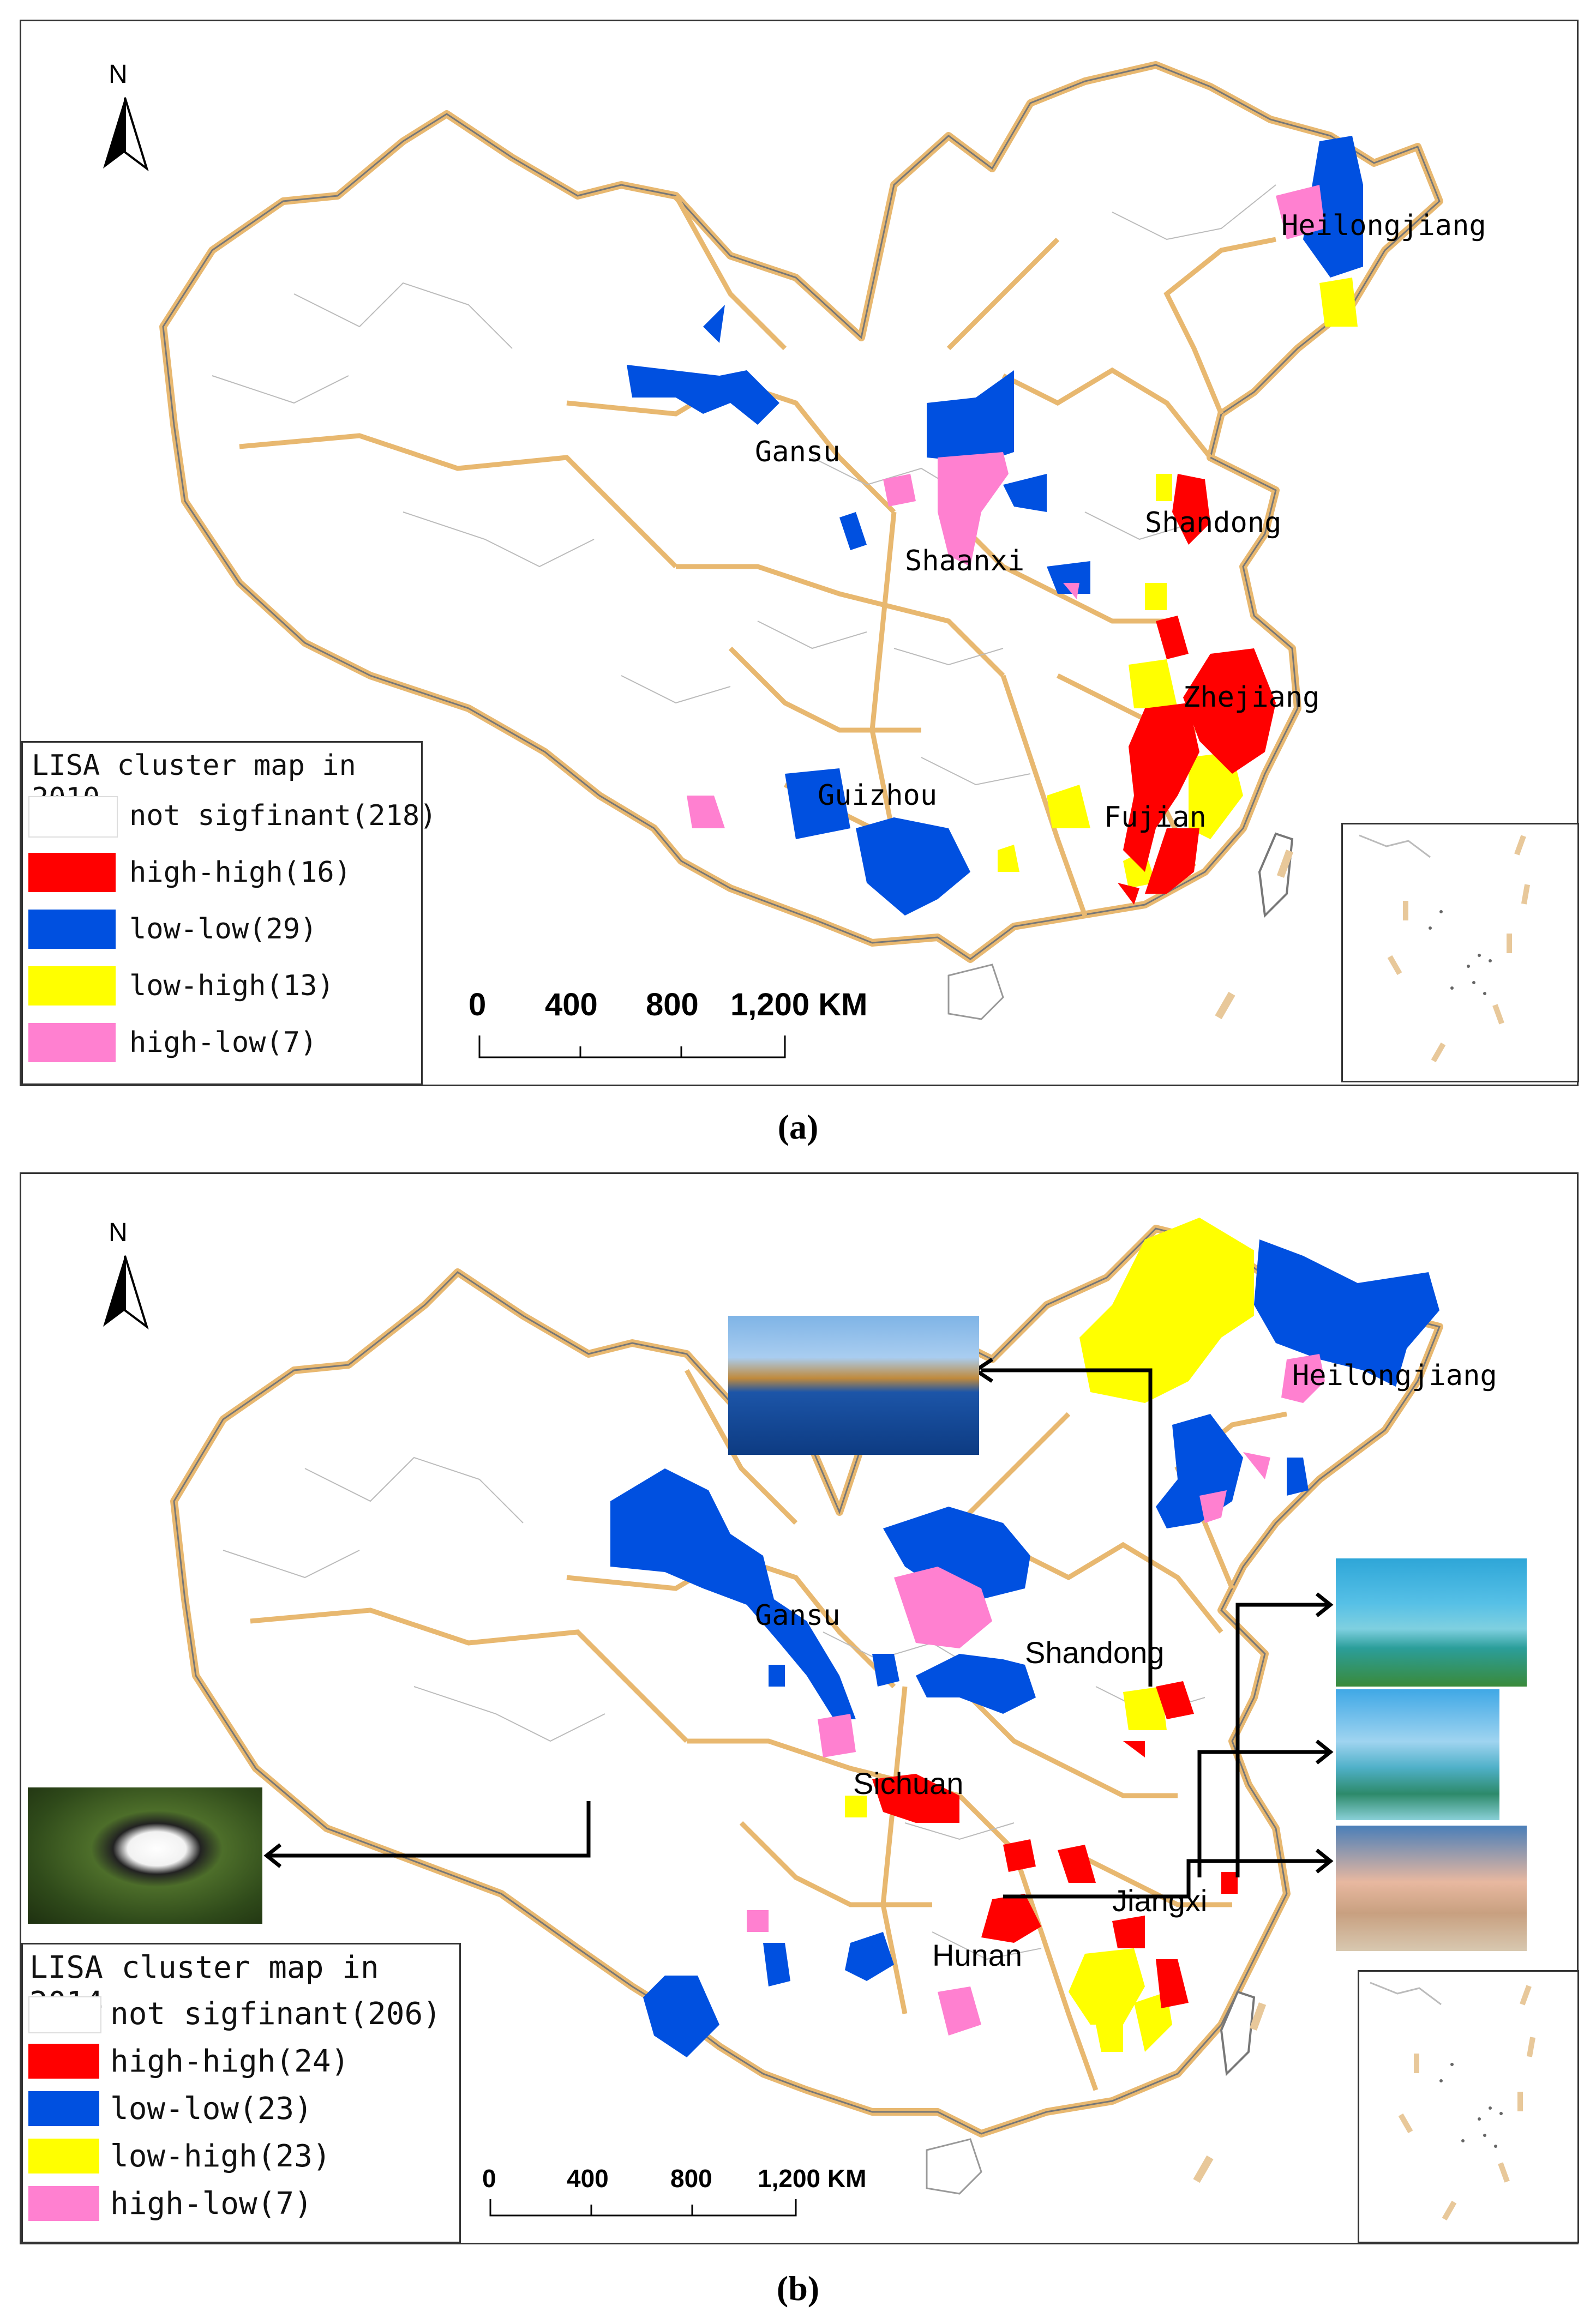 The width and height of the screenshot is (1596, 2324). Describe the element at coordinates (1160, 1900) in the screenshot. I see `province-label-jiangxi: Jiangxi` at that location.